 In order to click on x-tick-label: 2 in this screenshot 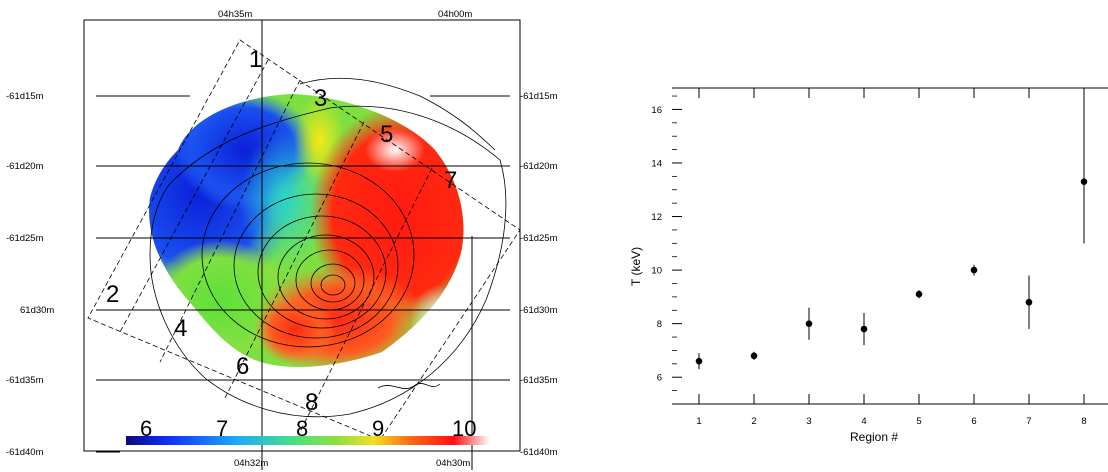, I will do `click(753, 421)`.